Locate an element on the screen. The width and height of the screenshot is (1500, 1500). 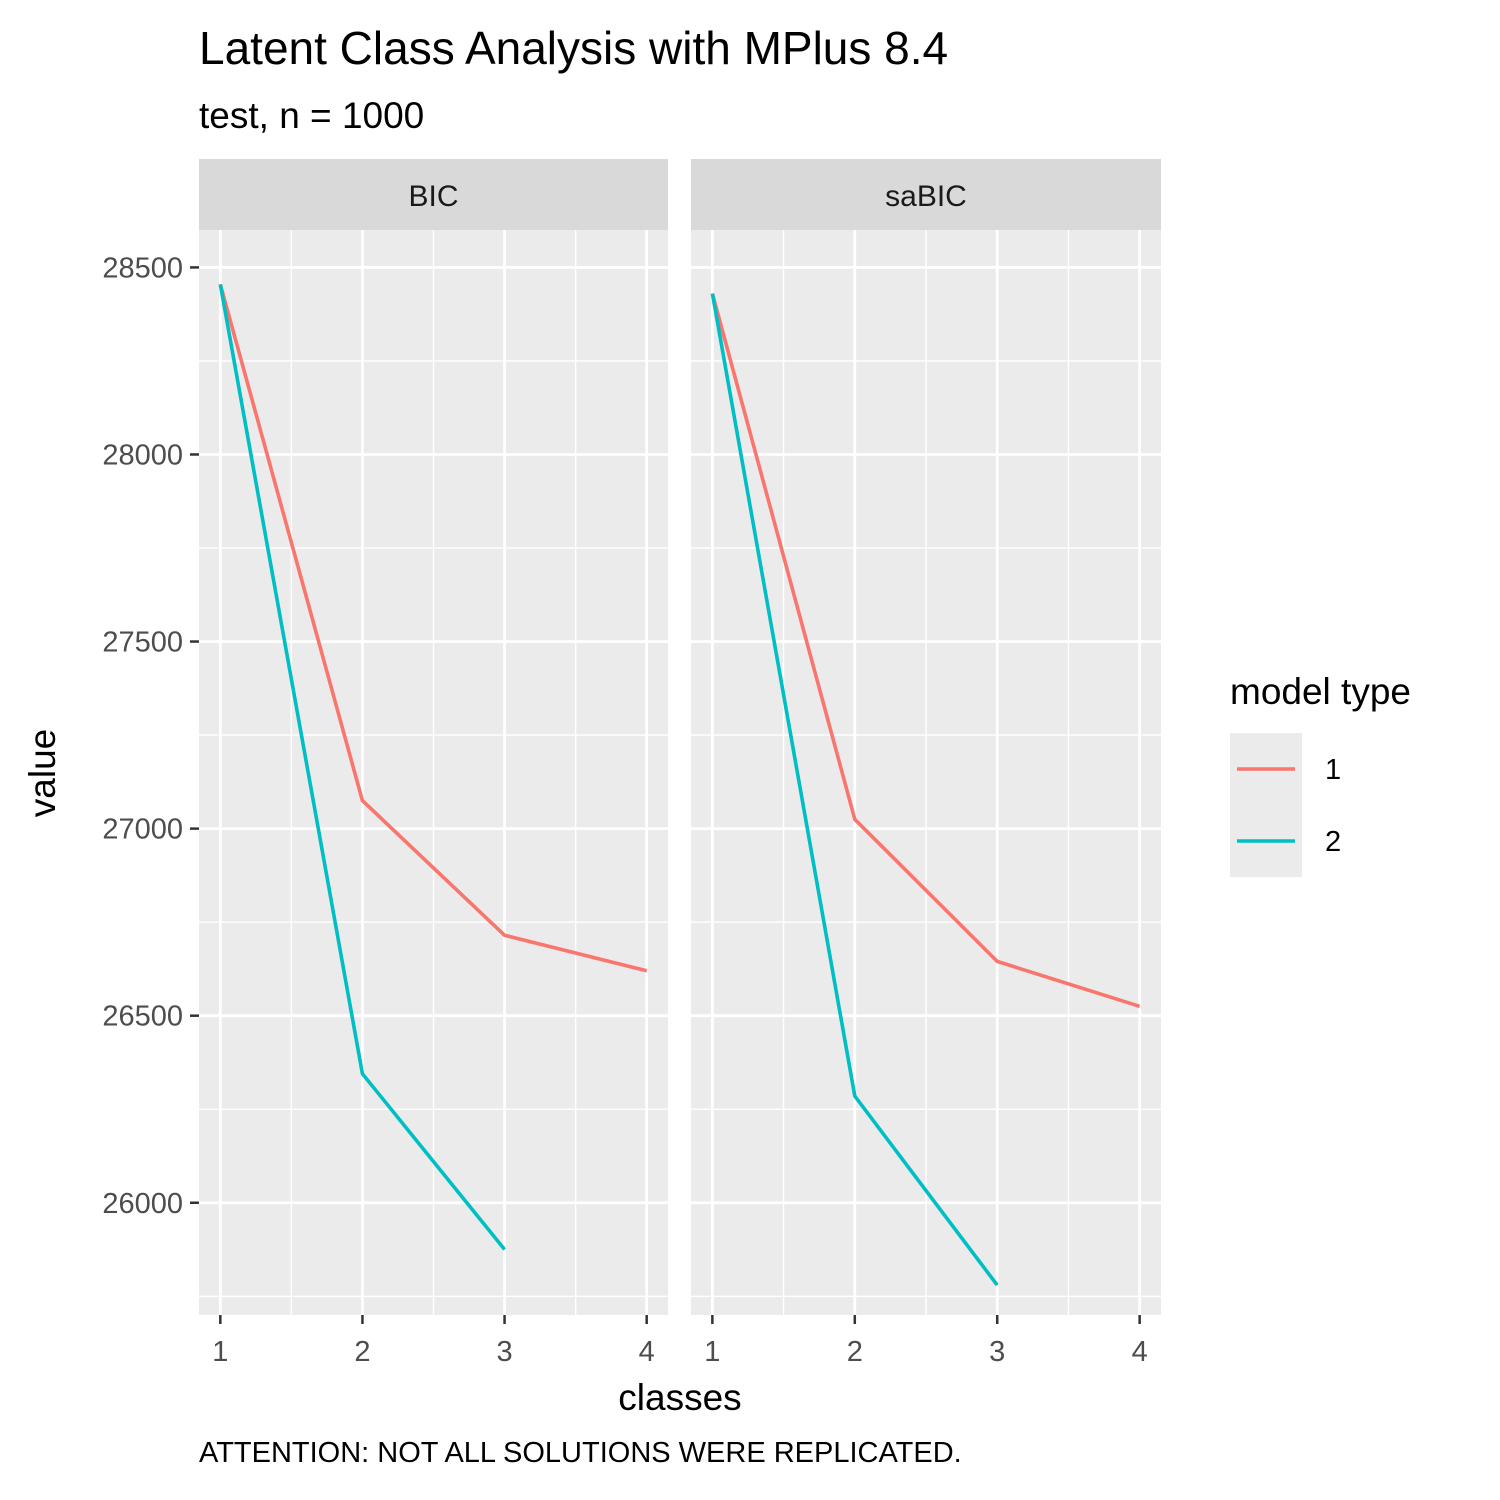
legend: model type 1 2 is located at coordinates (1320, 774).